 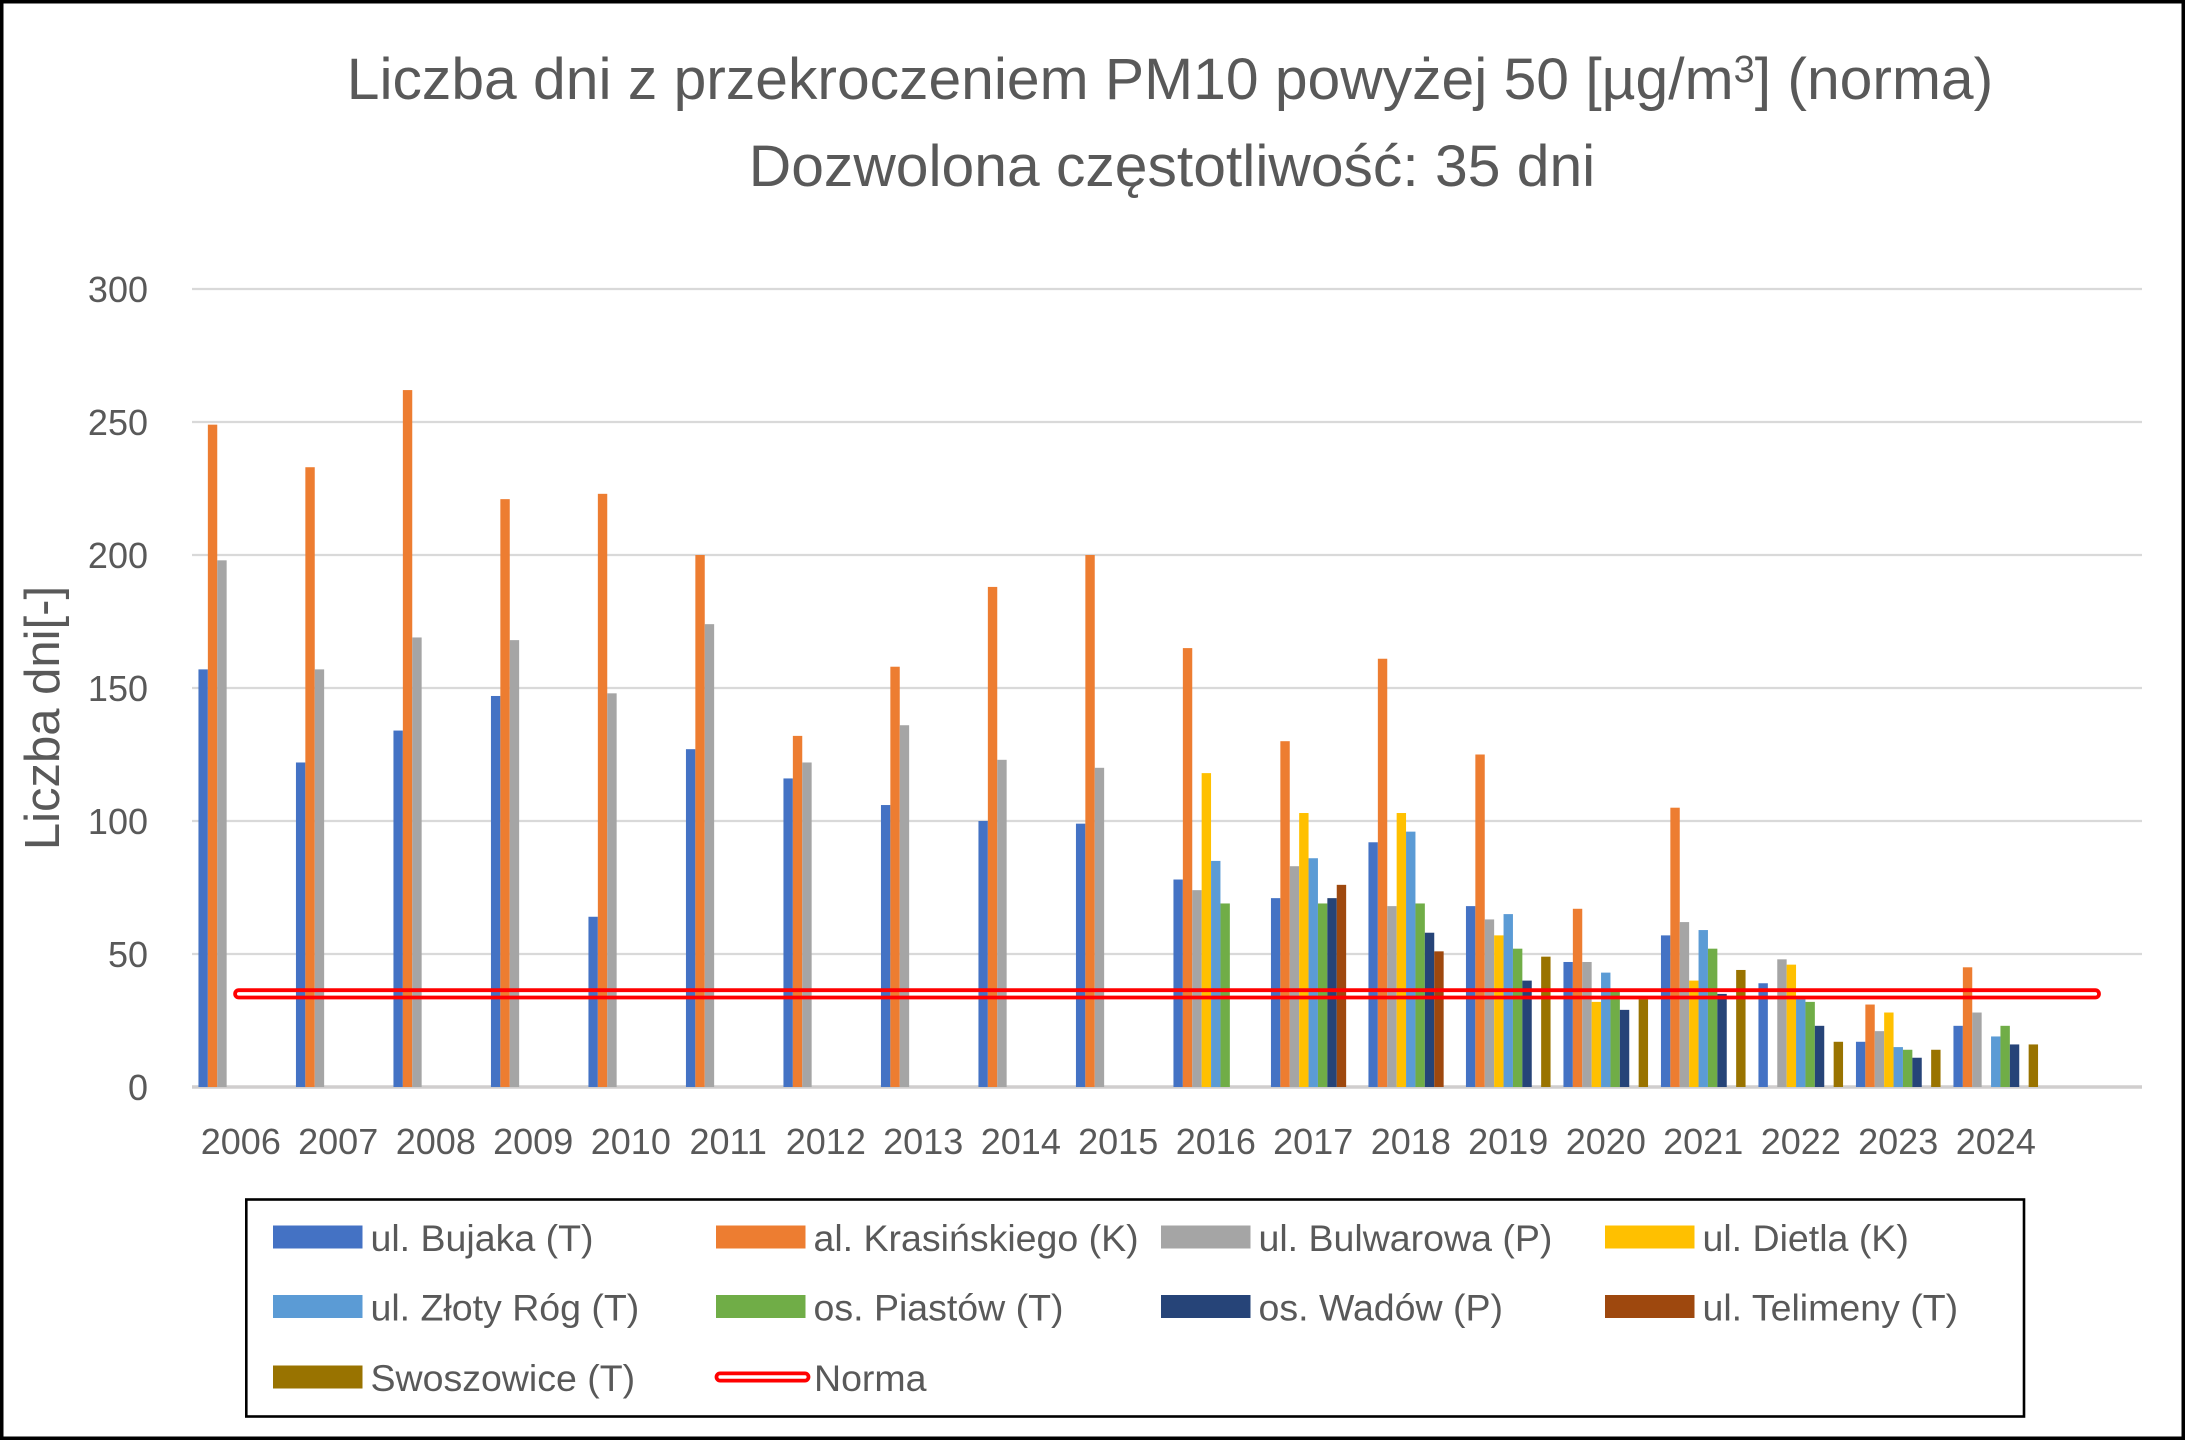 I want to click on svg-text: 200, so click(x=118, y=555).